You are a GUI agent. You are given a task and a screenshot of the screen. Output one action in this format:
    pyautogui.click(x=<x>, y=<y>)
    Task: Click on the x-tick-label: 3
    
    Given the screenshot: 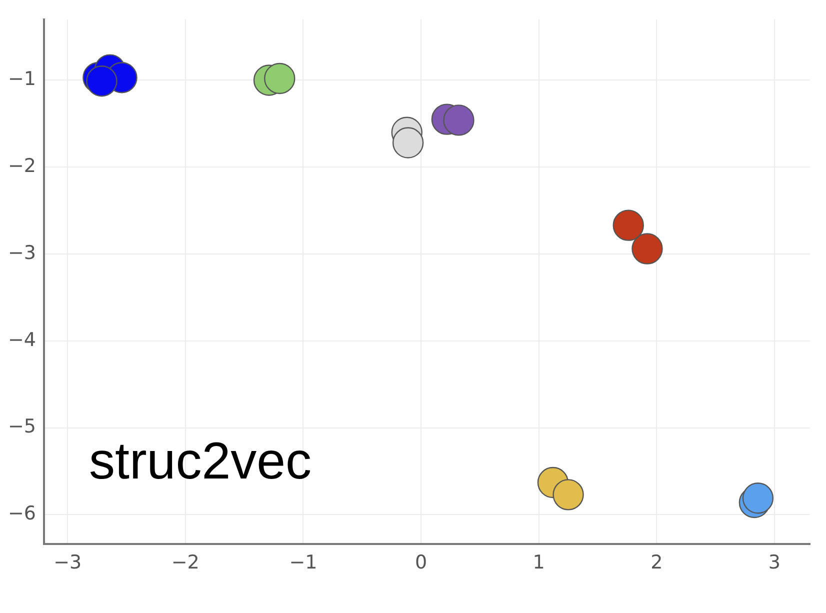 What is the action you would take?
    pyautogui.click(x=774, y=563)
    